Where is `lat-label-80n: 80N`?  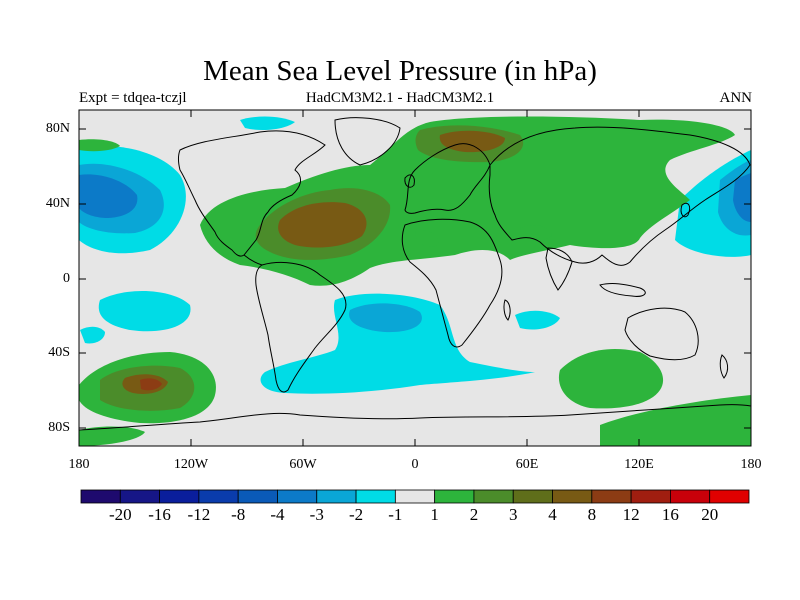 lat-label-80n: 80N is located at coordinates (57, 128).